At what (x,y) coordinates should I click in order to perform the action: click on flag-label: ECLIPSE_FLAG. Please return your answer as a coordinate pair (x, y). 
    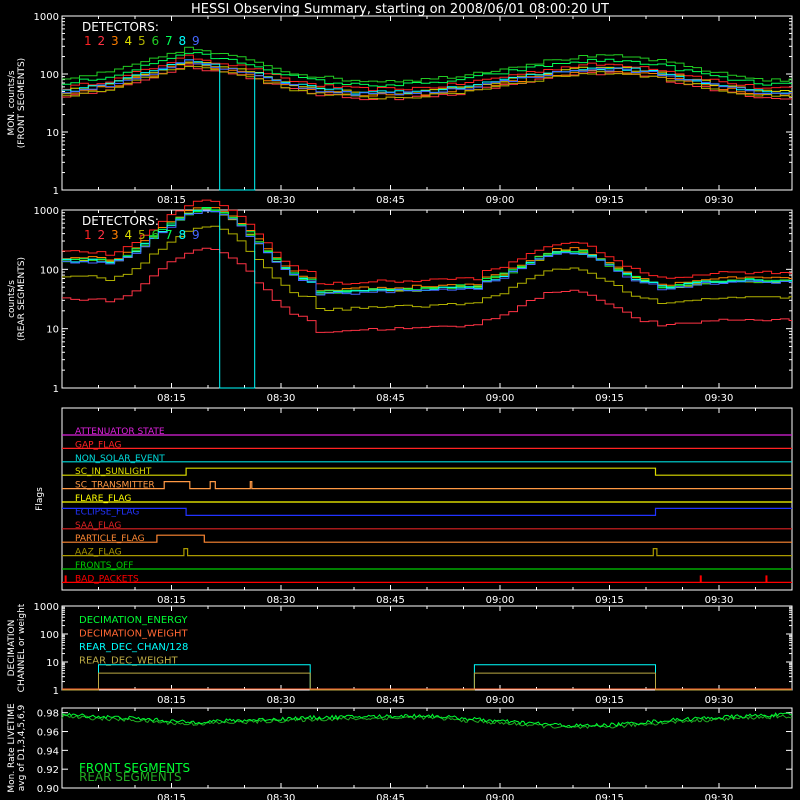
    Looking at the image, I should click on (107, 512).